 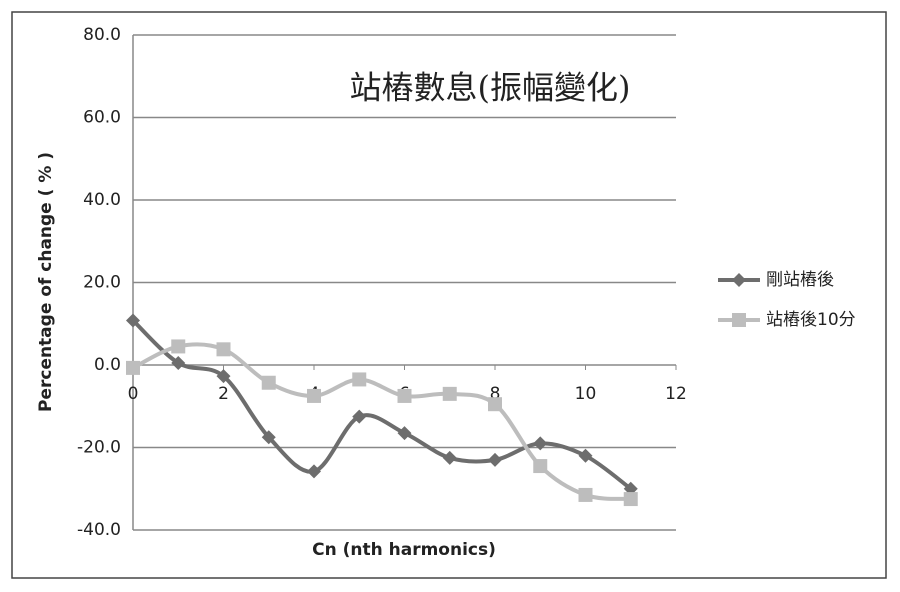 What do you see at coordinates (102, 35) in the screenshot?
I see `y-tick-label: 80.0` at bounding box center [102, 35].